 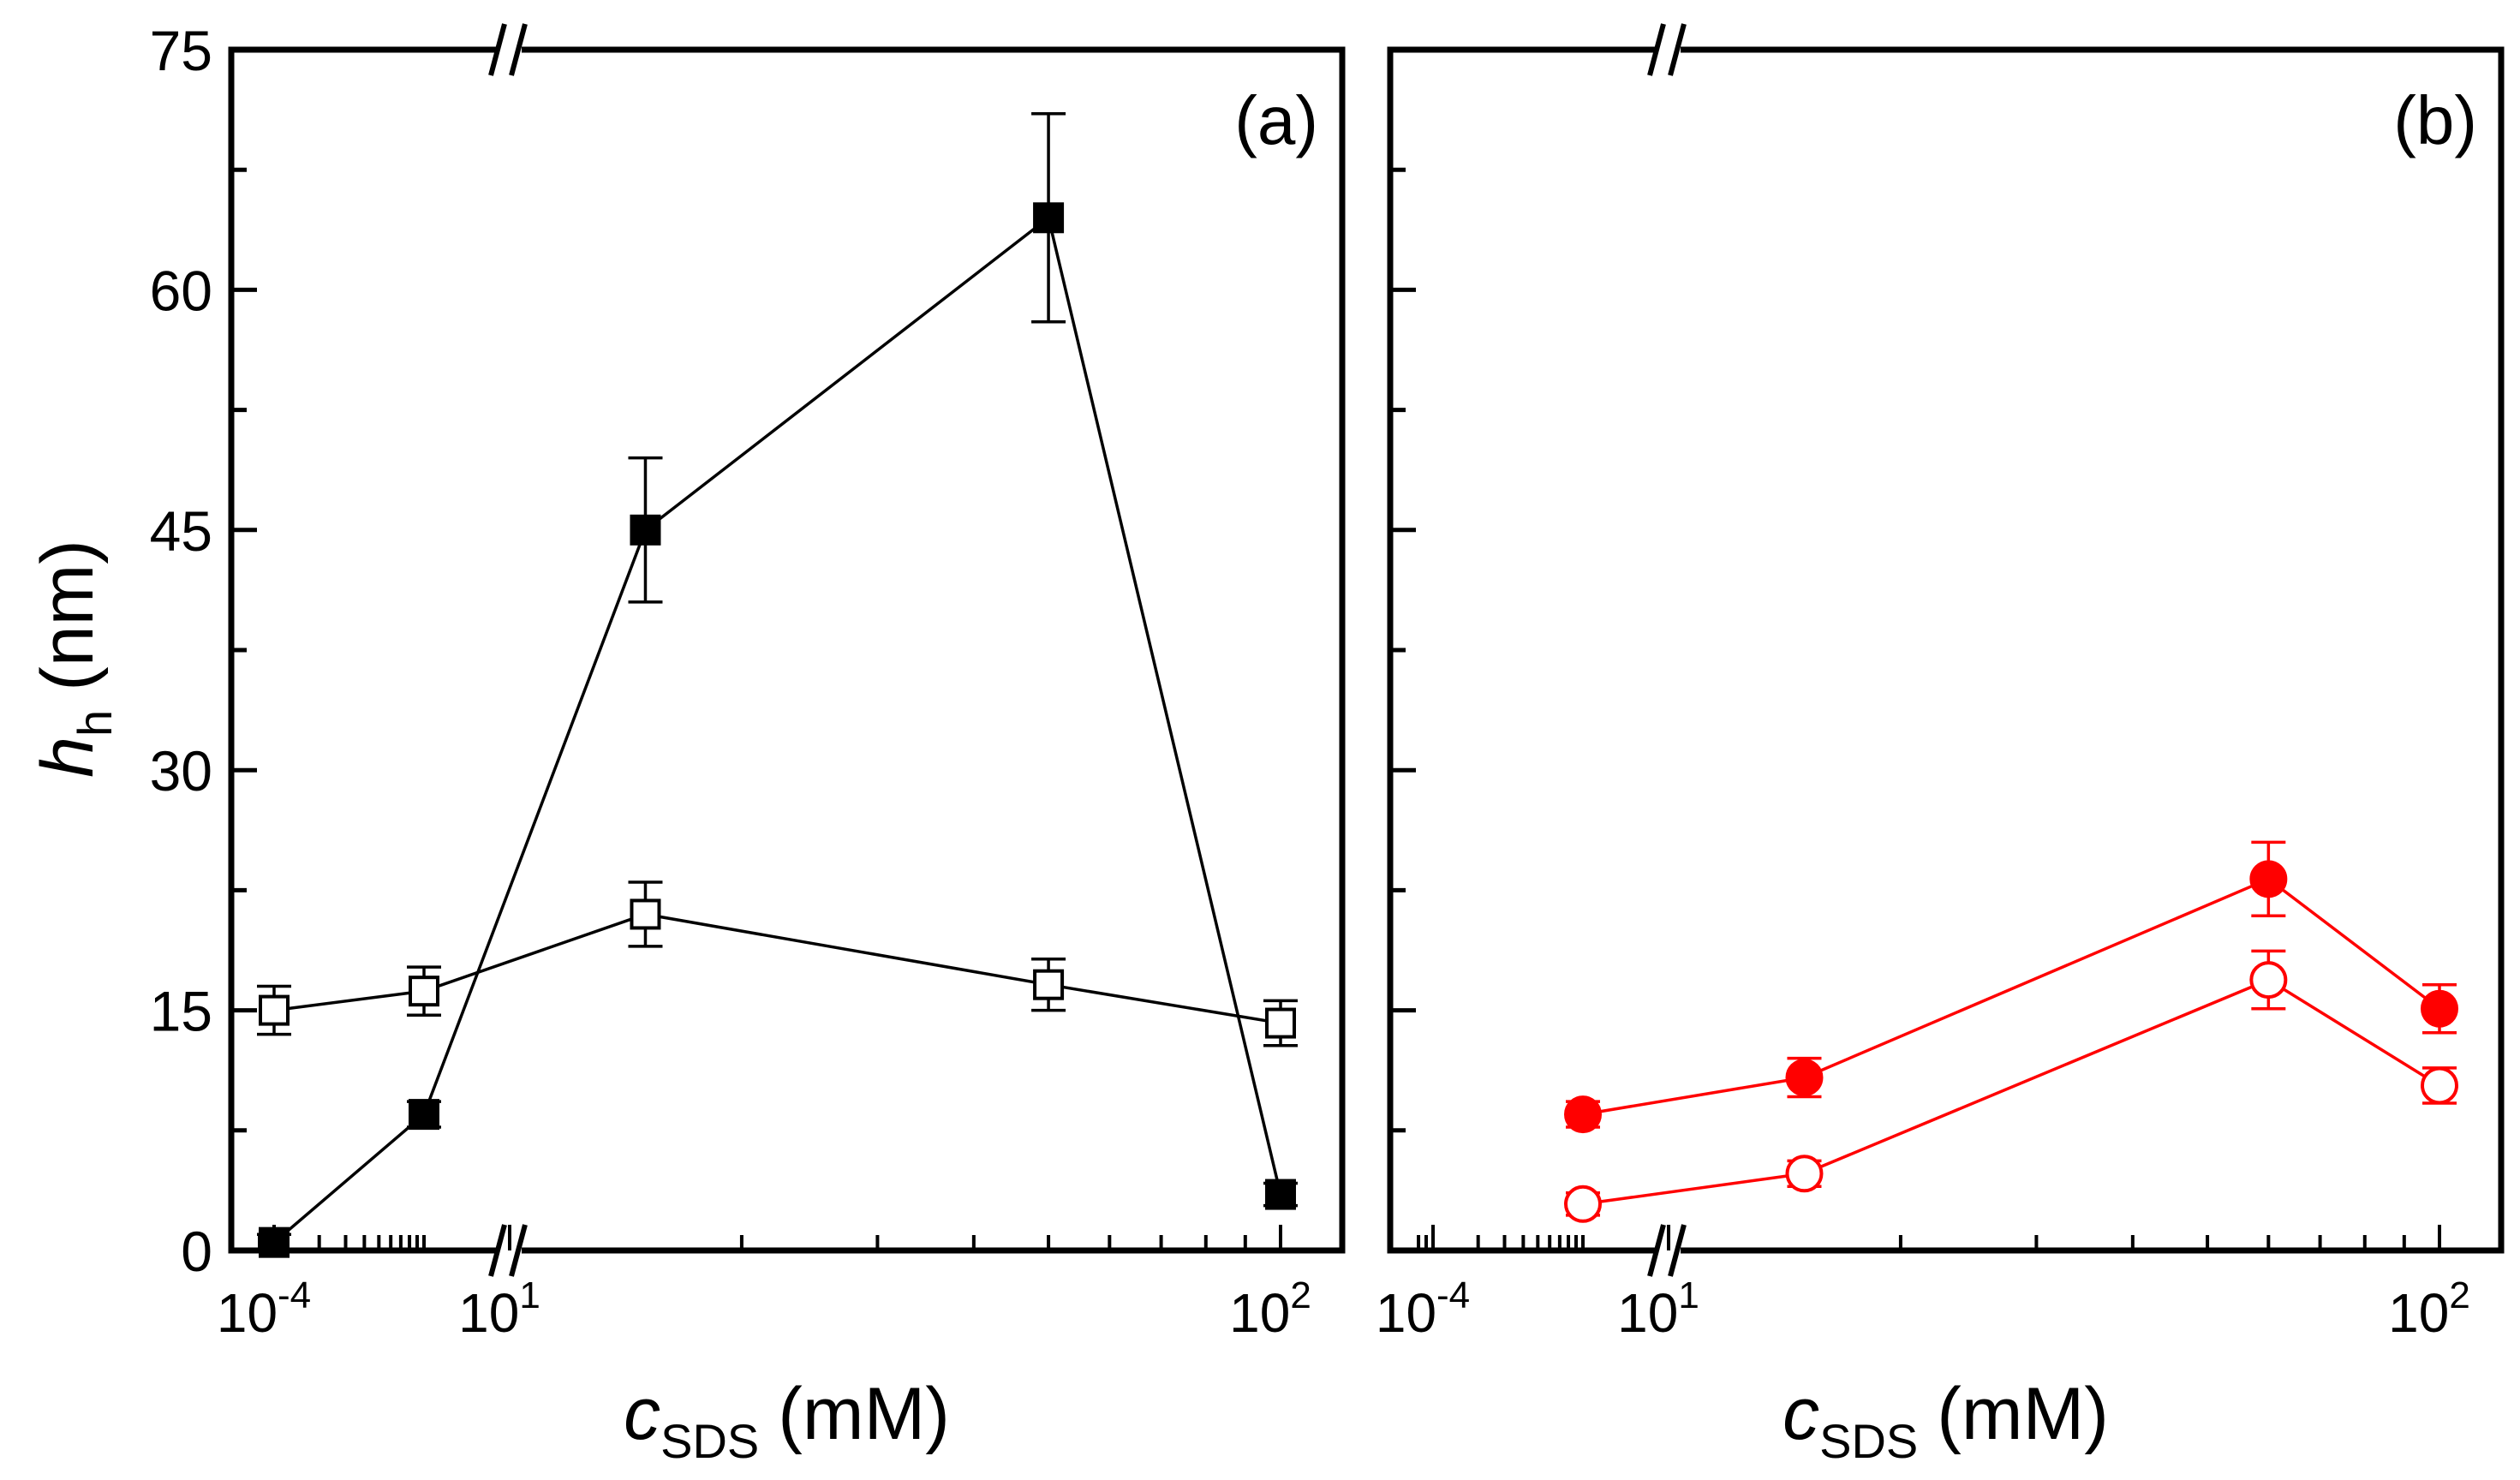 I want to click on y-tick-label: 0, so click(x=196, y=1252).